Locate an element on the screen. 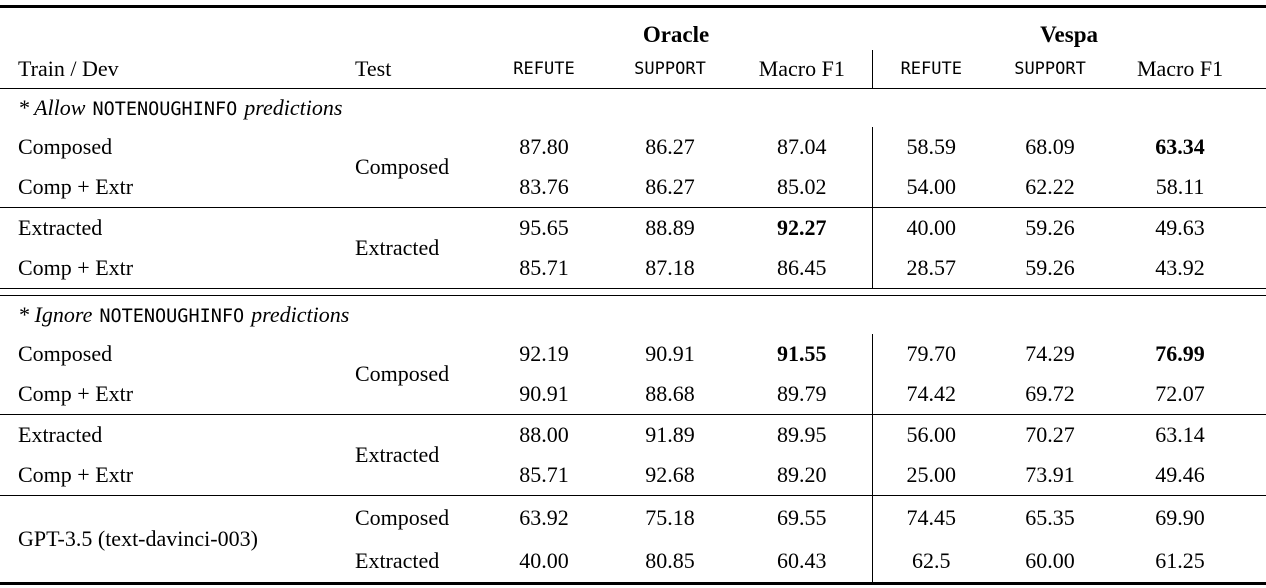 Image resolution: width=1266 pixels, height=588 pixels. cell-oracle-refute: 83.76 is located at coordinates (544, 186).